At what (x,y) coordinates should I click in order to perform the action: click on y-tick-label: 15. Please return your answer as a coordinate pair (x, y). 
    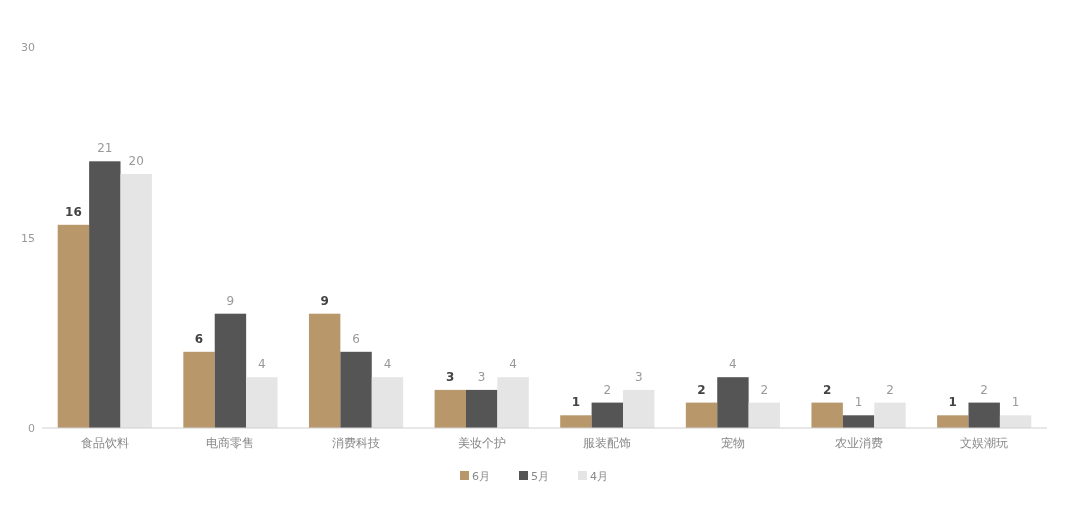
    Looking at the image, I should click on (28, 238).